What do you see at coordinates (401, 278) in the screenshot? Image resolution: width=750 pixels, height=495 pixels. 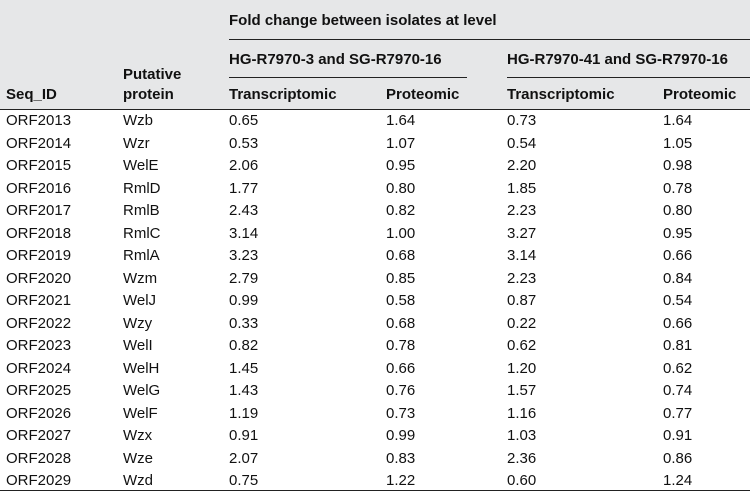 I see `group1-proteomic-cell: 0.85` at bounding box center [401, 278].